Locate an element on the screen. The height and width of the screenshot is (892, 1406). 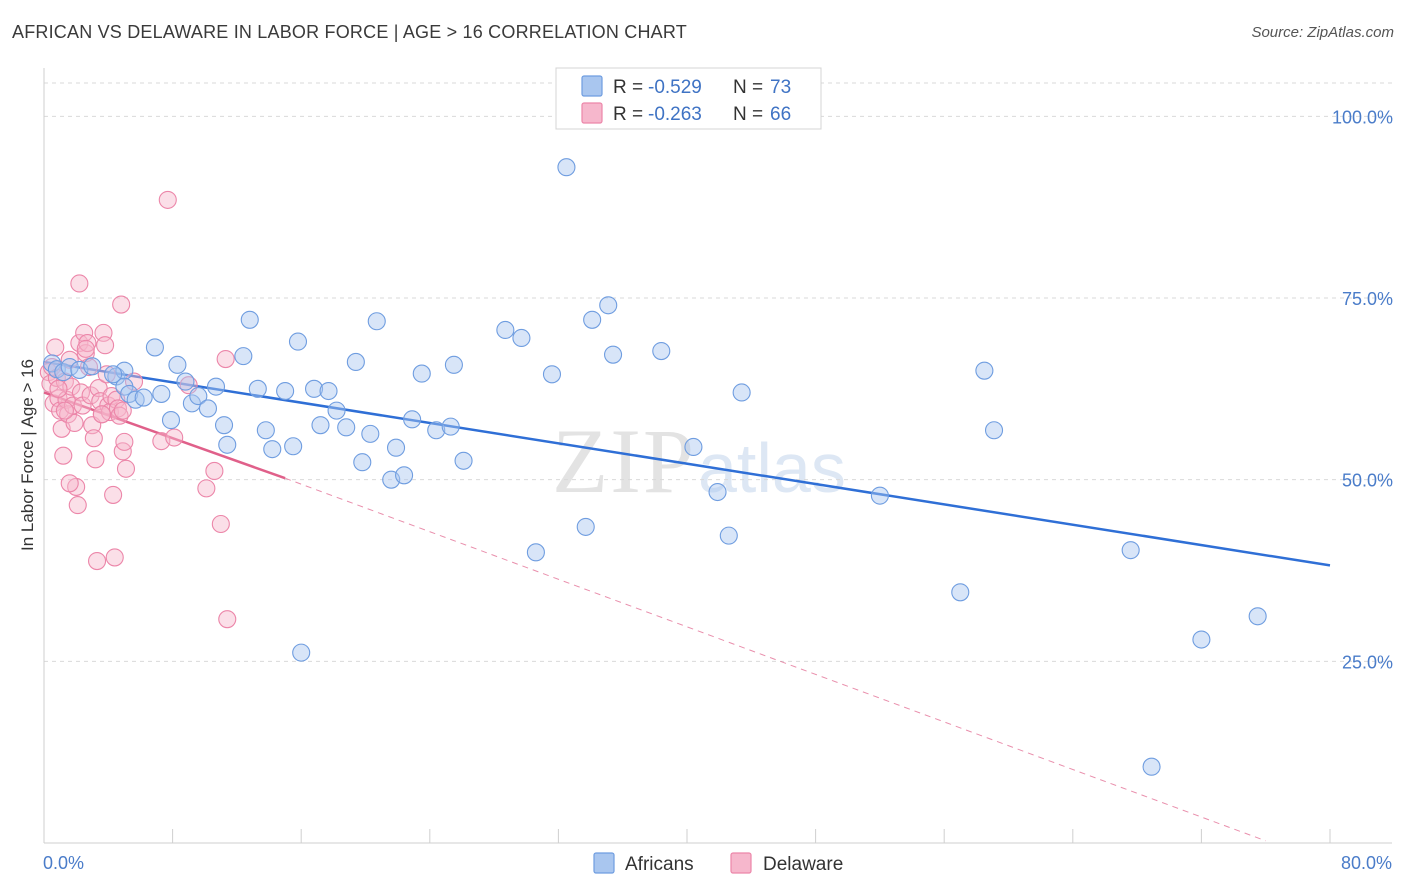
bottom-legend-label-delaware: Delaware is located at coordinates (803, 864).